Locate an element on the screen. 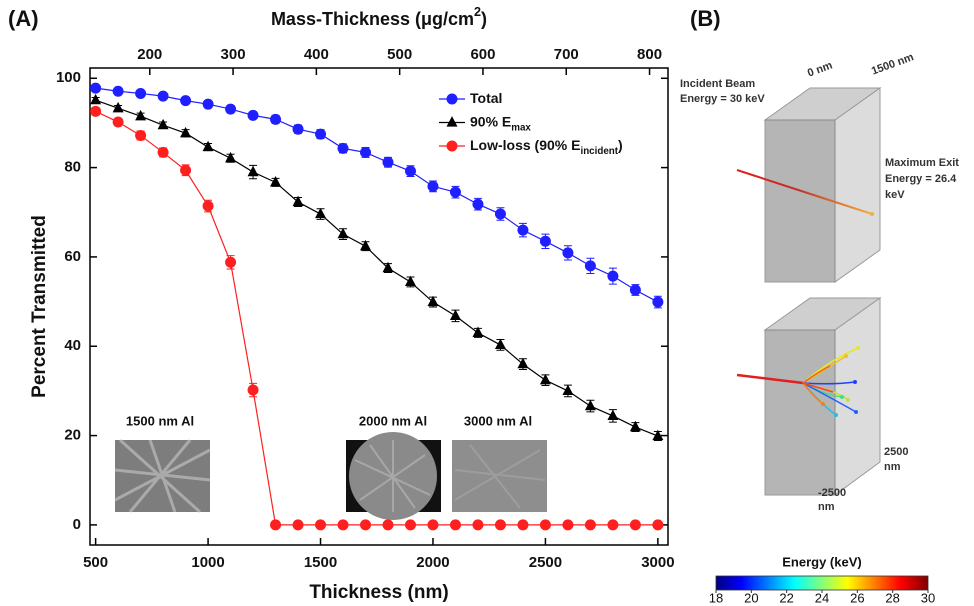  text-part: ) is located at coordinates (620, 145).